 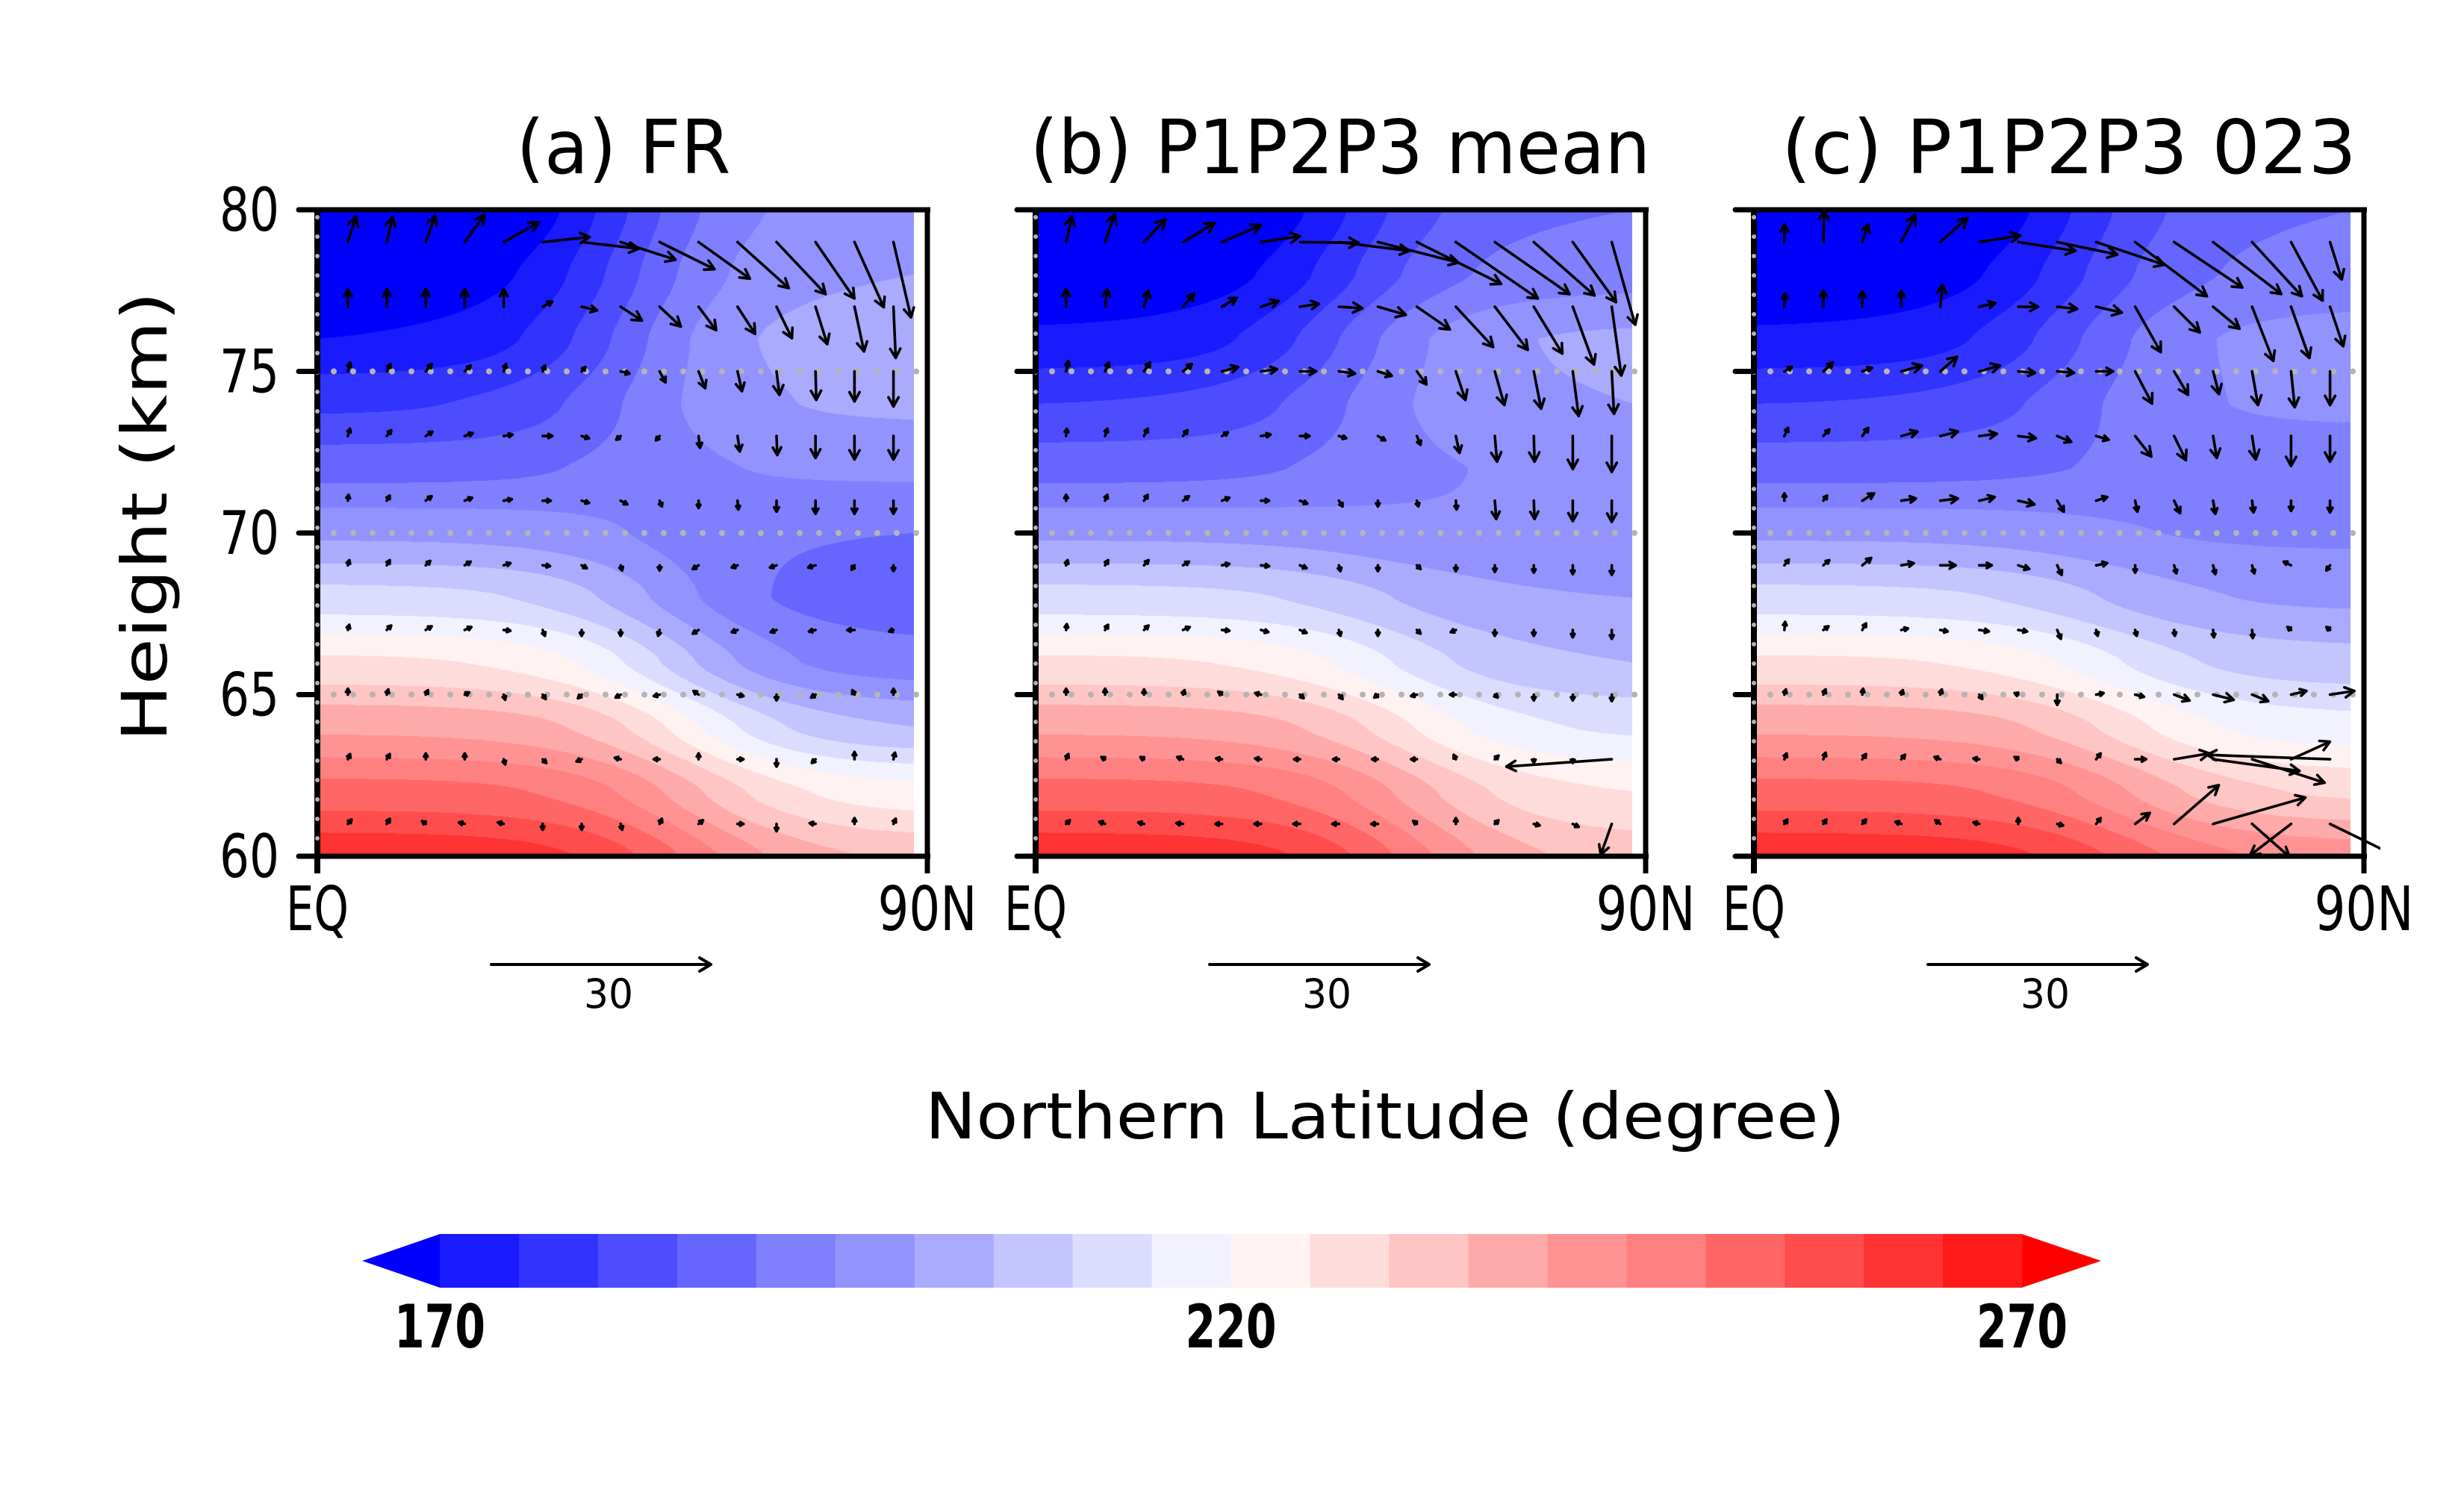 What do you see at coordinates (144, 517) in the screenshot?
I see `y-axis-title: Height (km)` at bounding box center [144, 517].